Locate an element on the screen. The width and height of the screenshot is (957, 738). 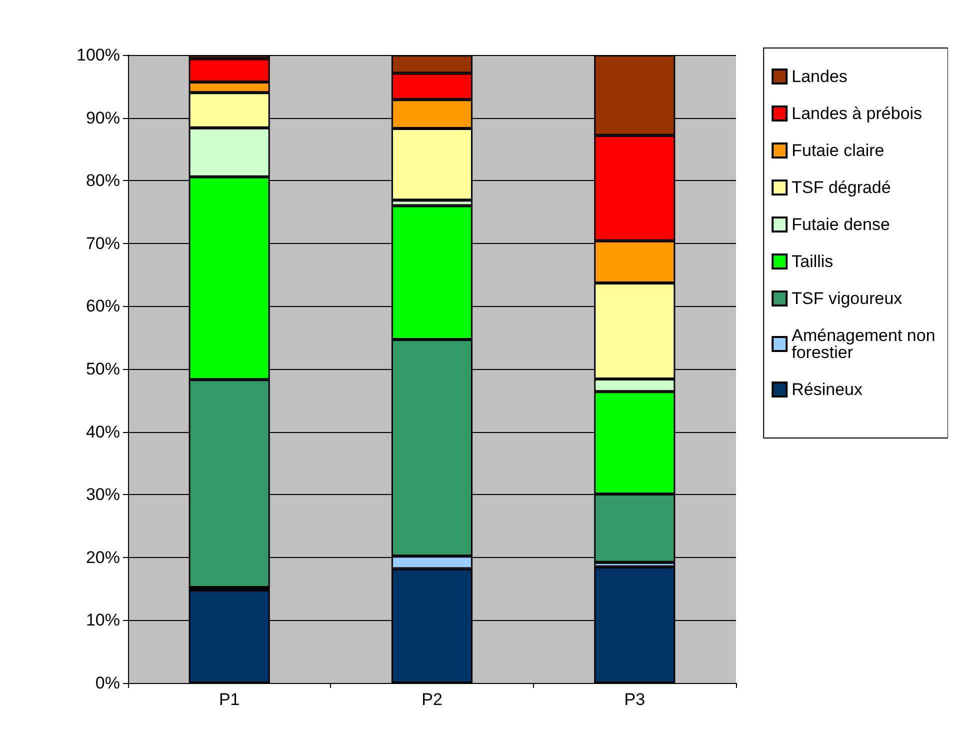
y-tick-label: 30% is located at coordinates (103, 494).